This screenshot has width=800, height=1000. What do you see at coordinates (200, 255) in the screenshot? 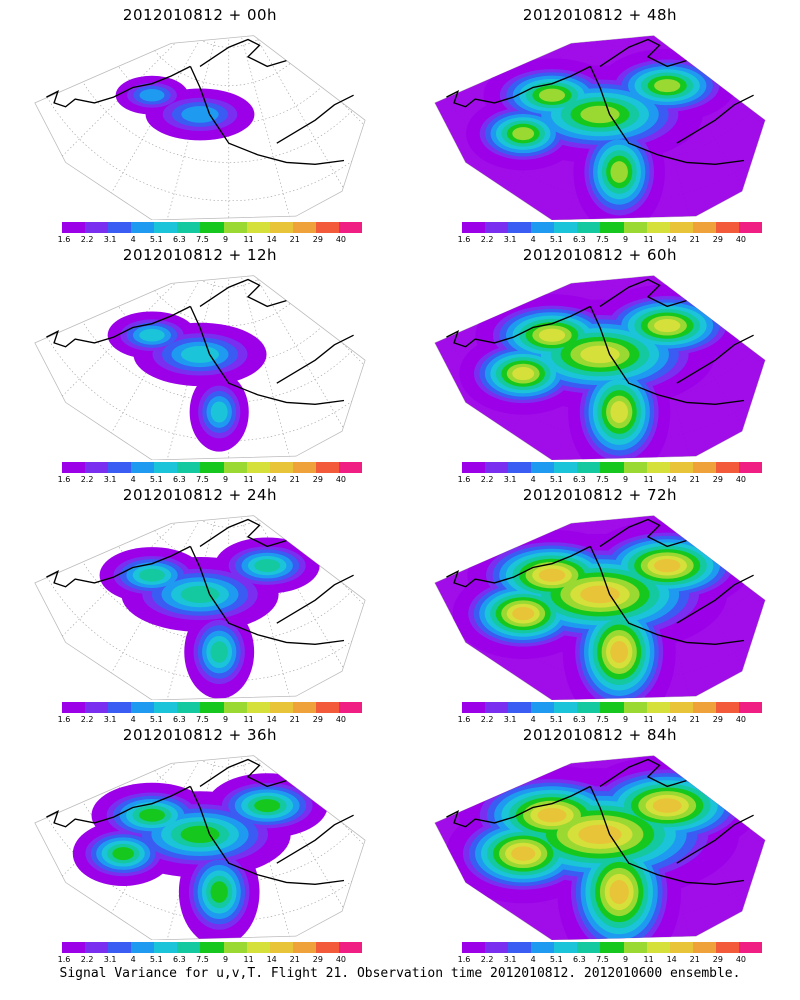
I see `panel-title: 2012010812 + 12h` at bounding box center [200, 255].